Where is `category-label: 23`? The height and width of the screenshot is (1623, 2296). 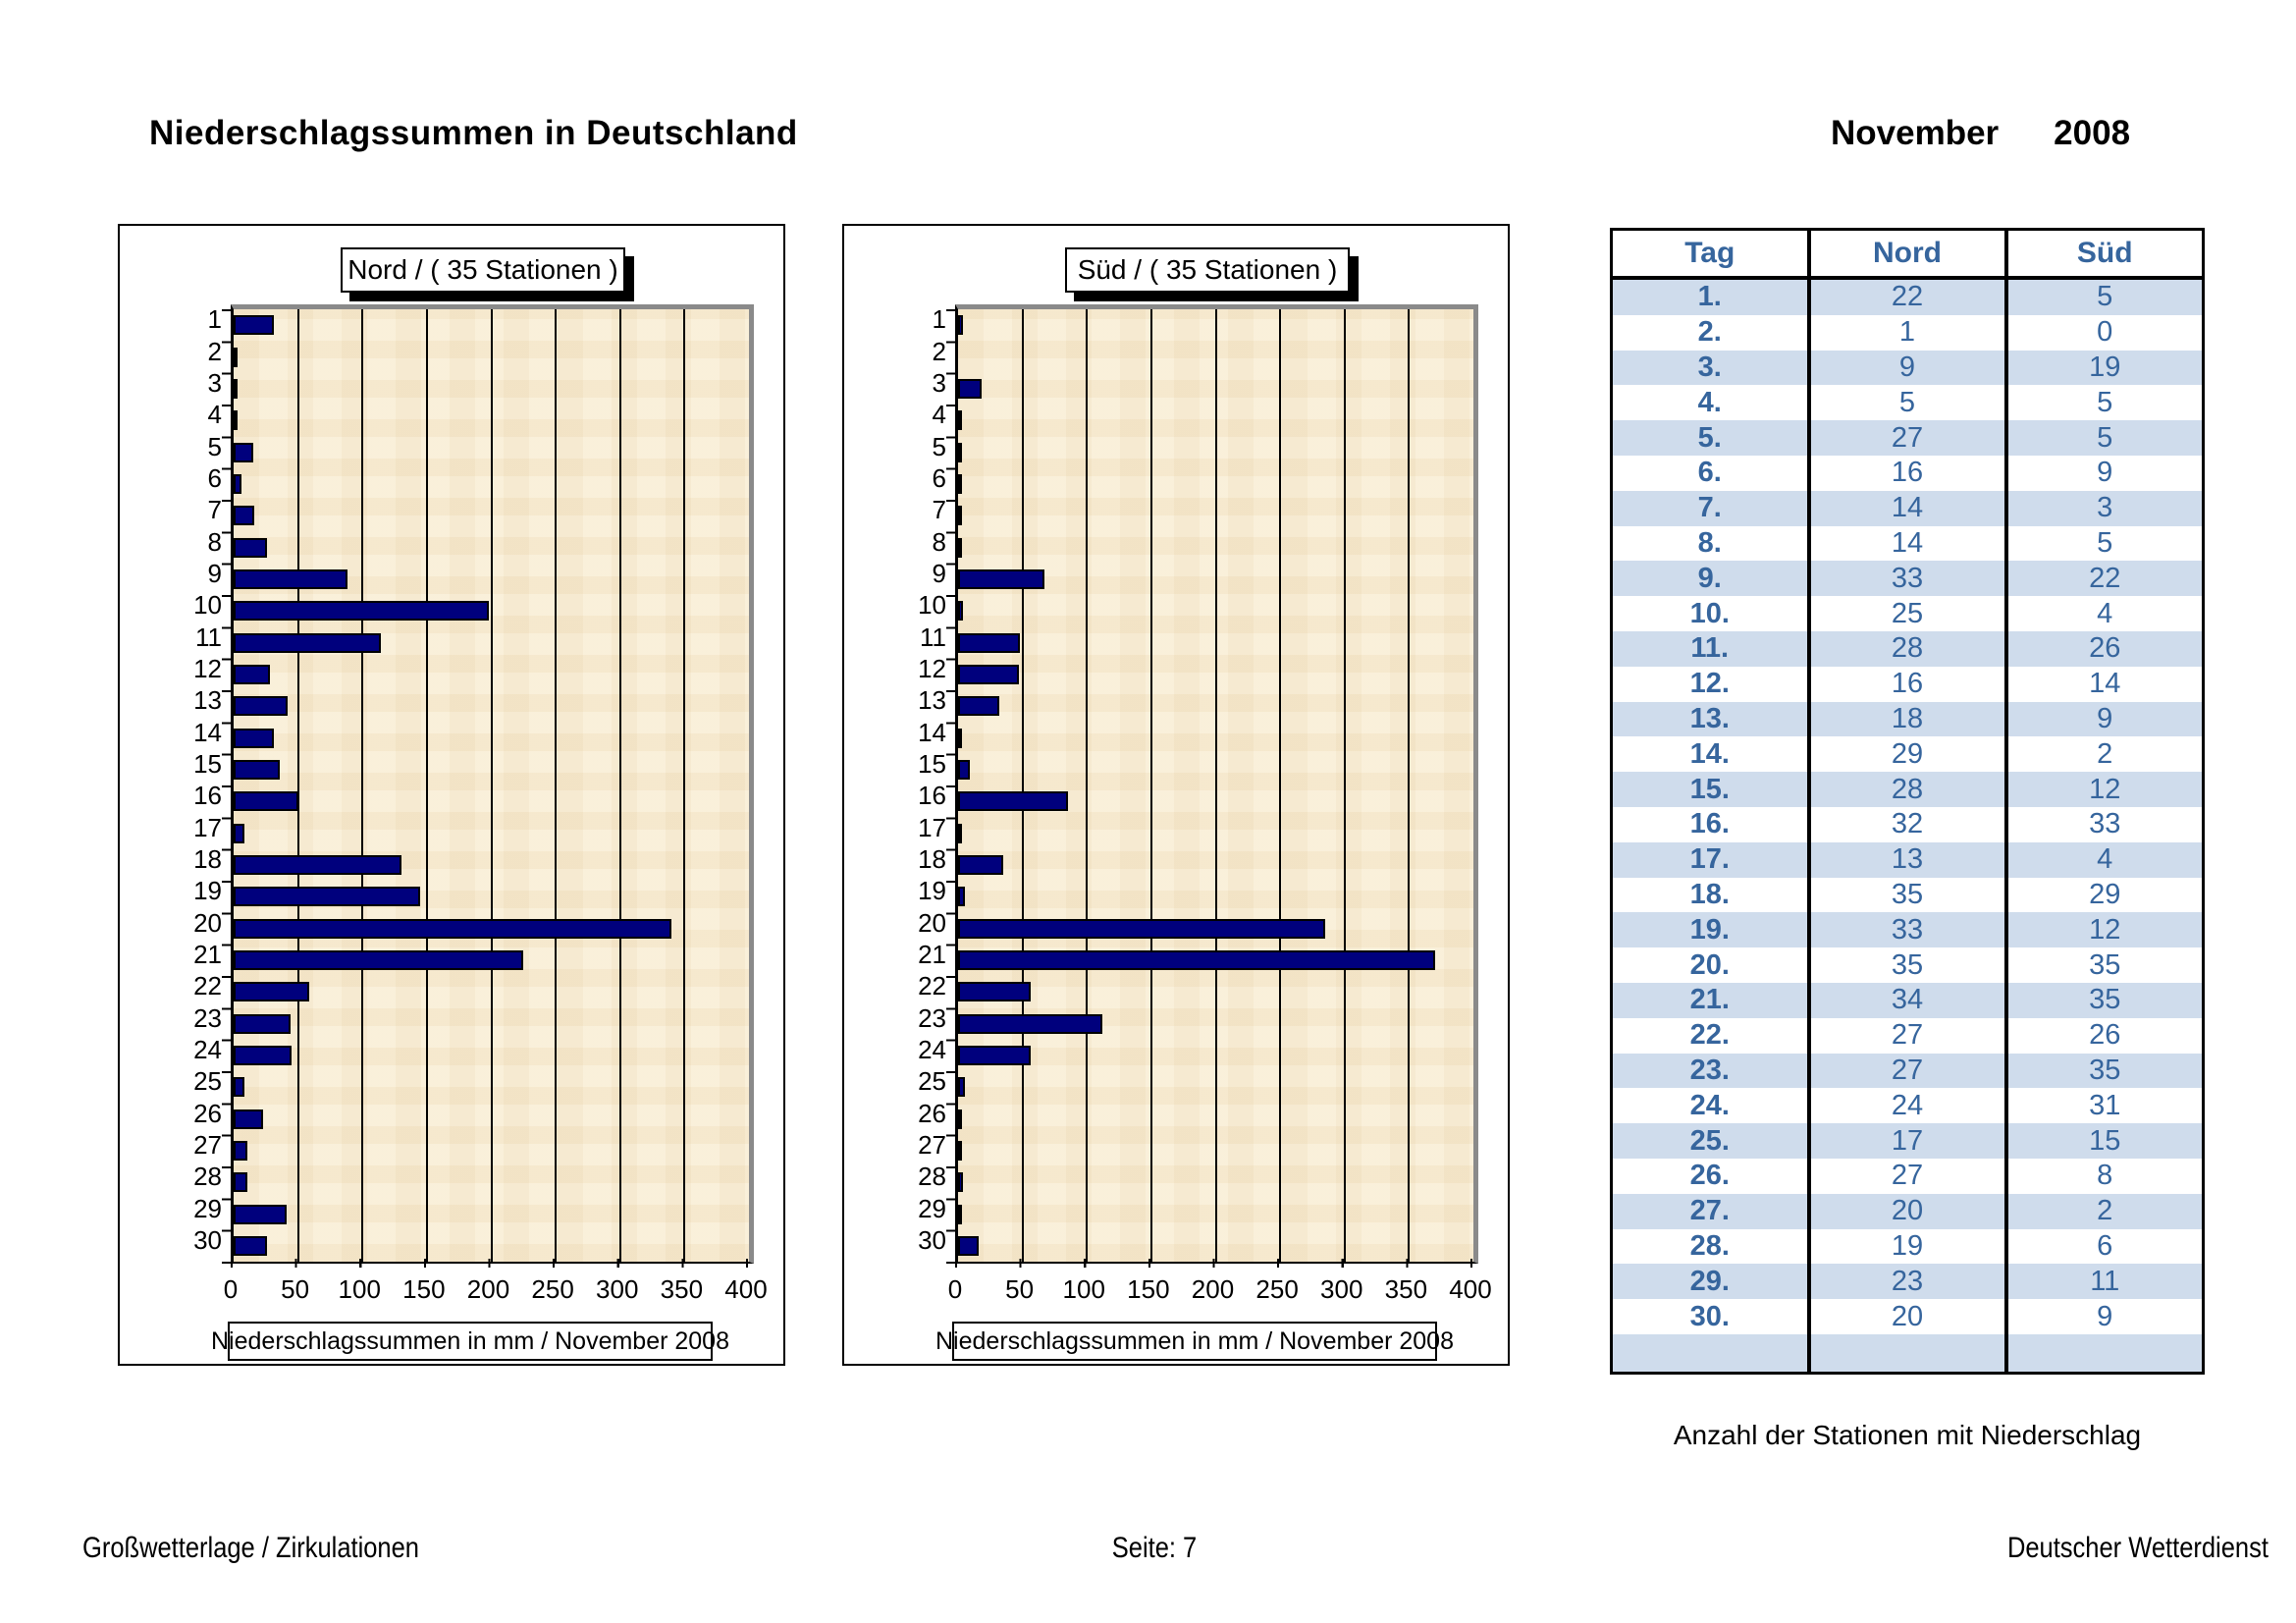
category-label: 23 is located at coordinates (932, 1017).